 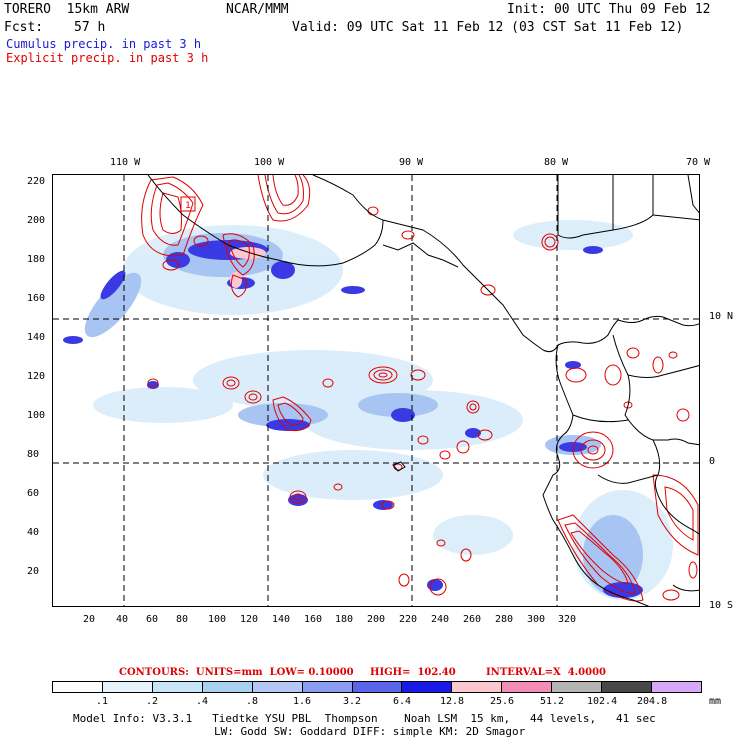 What do you see at coordinates (440, 619) in the screenshot?
I see `bottom-axis-label-11: 240` at bounding box center [440, 619].